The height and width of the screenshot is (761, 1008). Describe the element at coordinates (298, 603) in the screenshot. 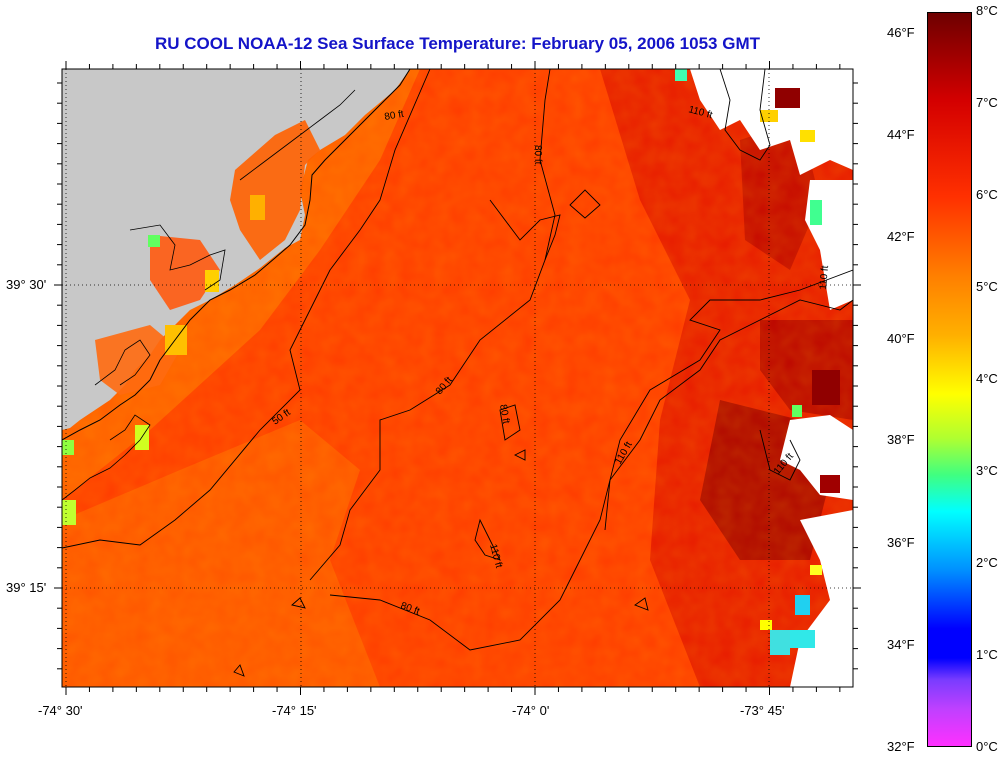

I see `contour-loop-f` at that location.